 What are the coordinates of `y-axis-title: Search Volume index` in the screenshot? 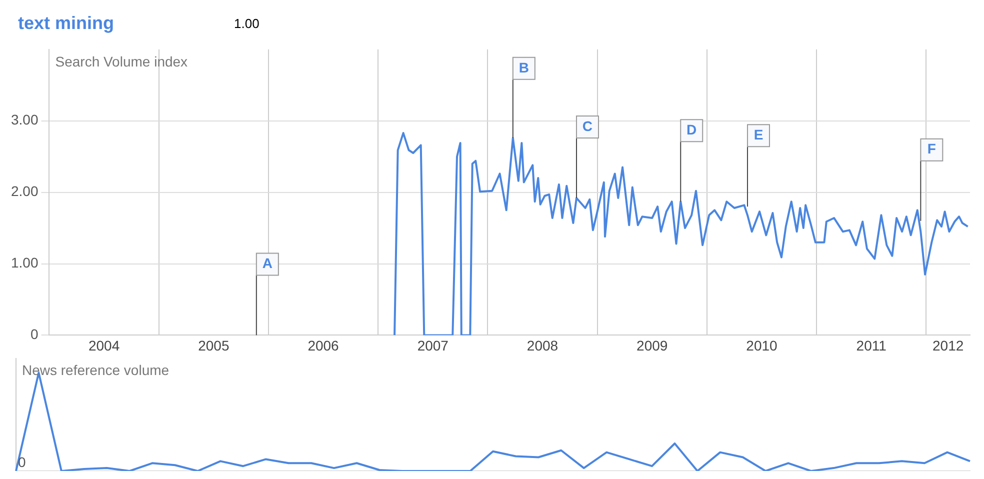 It's located at (121, 61).